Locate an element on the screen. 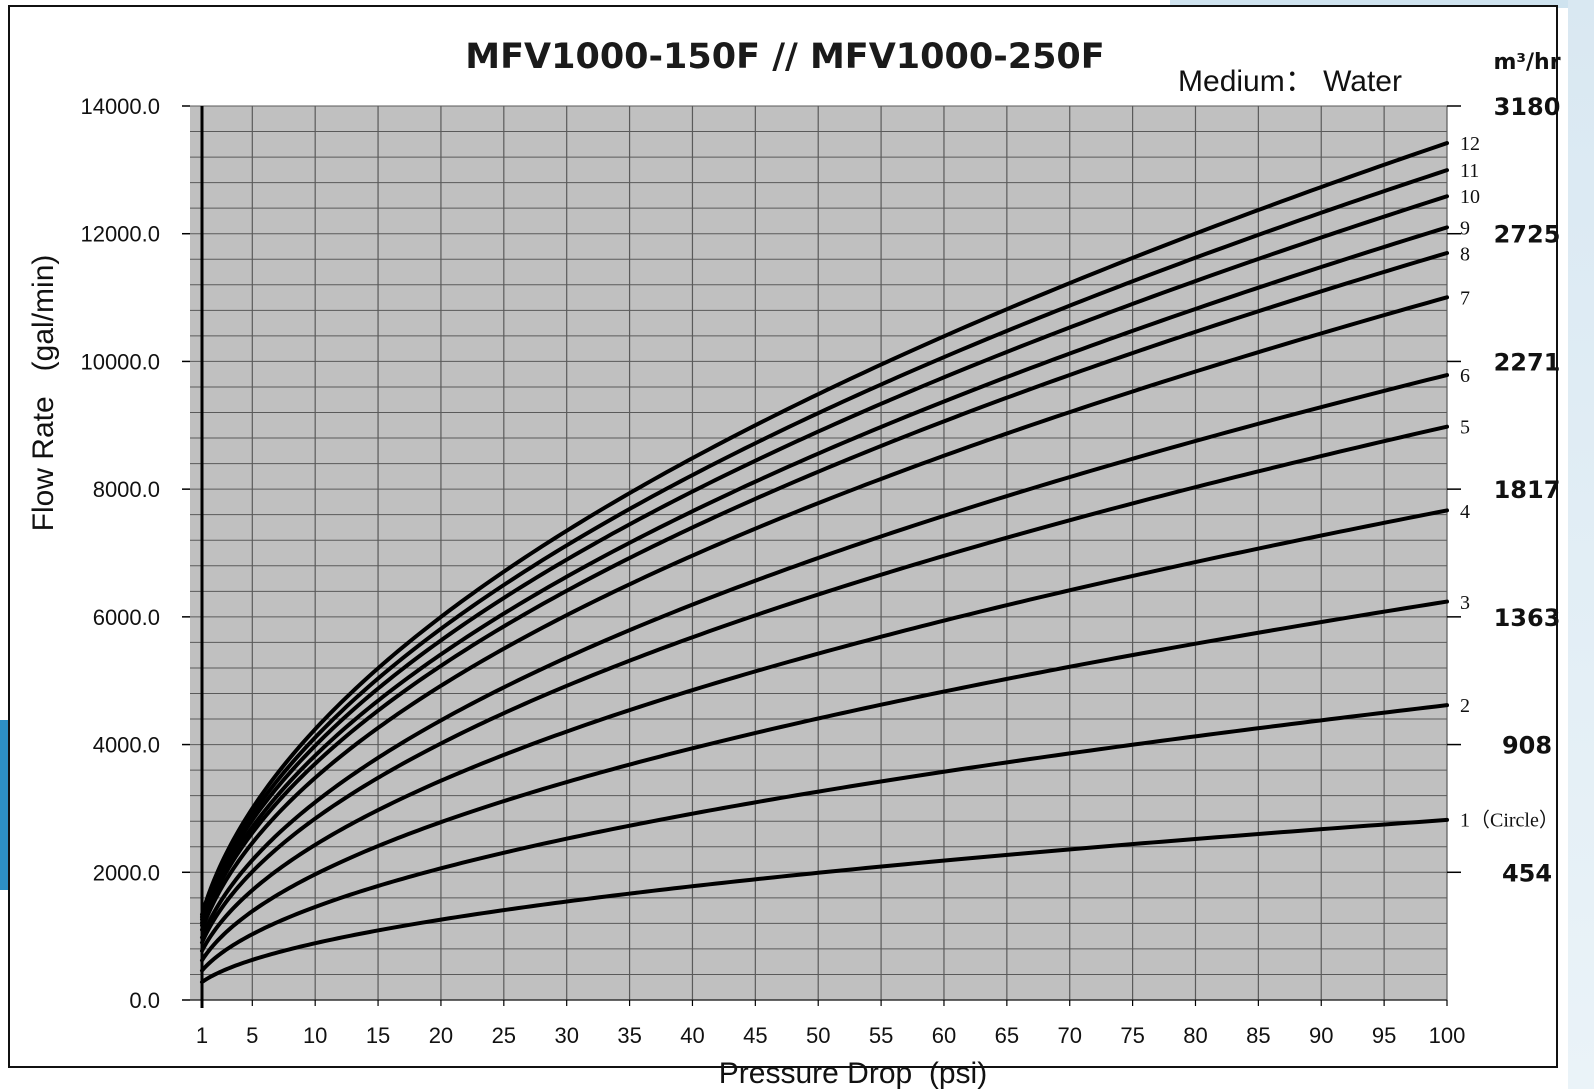  chart-title: MFV1000-150F // MFV1000-250F is located at coordinates (784, 57).